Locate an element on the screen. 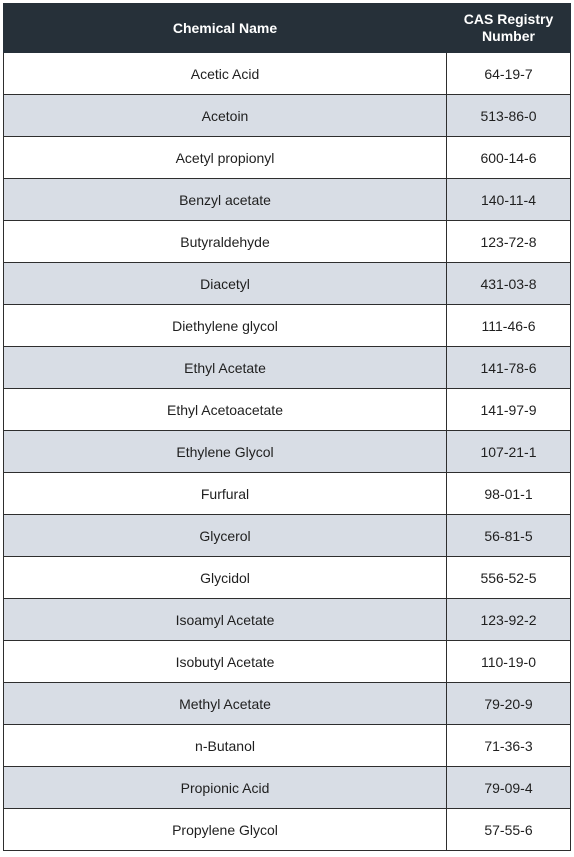 This screenshot has height=857, width=574. table-row: Glycidol 556-52-5 is located at coordinates (287, 577).